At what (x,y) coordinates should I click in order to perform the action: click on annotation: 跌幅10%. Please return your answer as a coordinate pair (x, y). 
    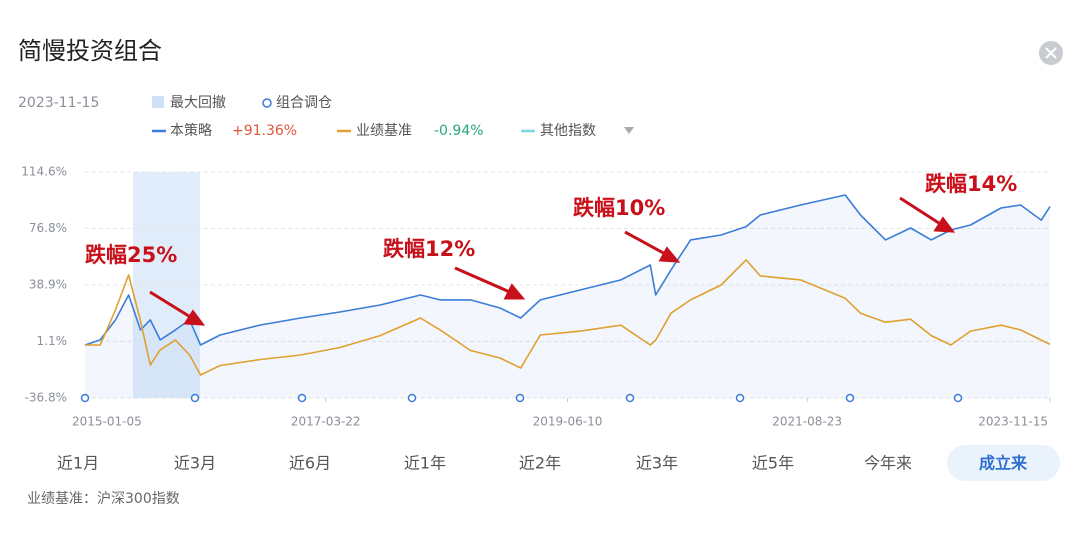
    Looking at the image, I should click on (619, 208).